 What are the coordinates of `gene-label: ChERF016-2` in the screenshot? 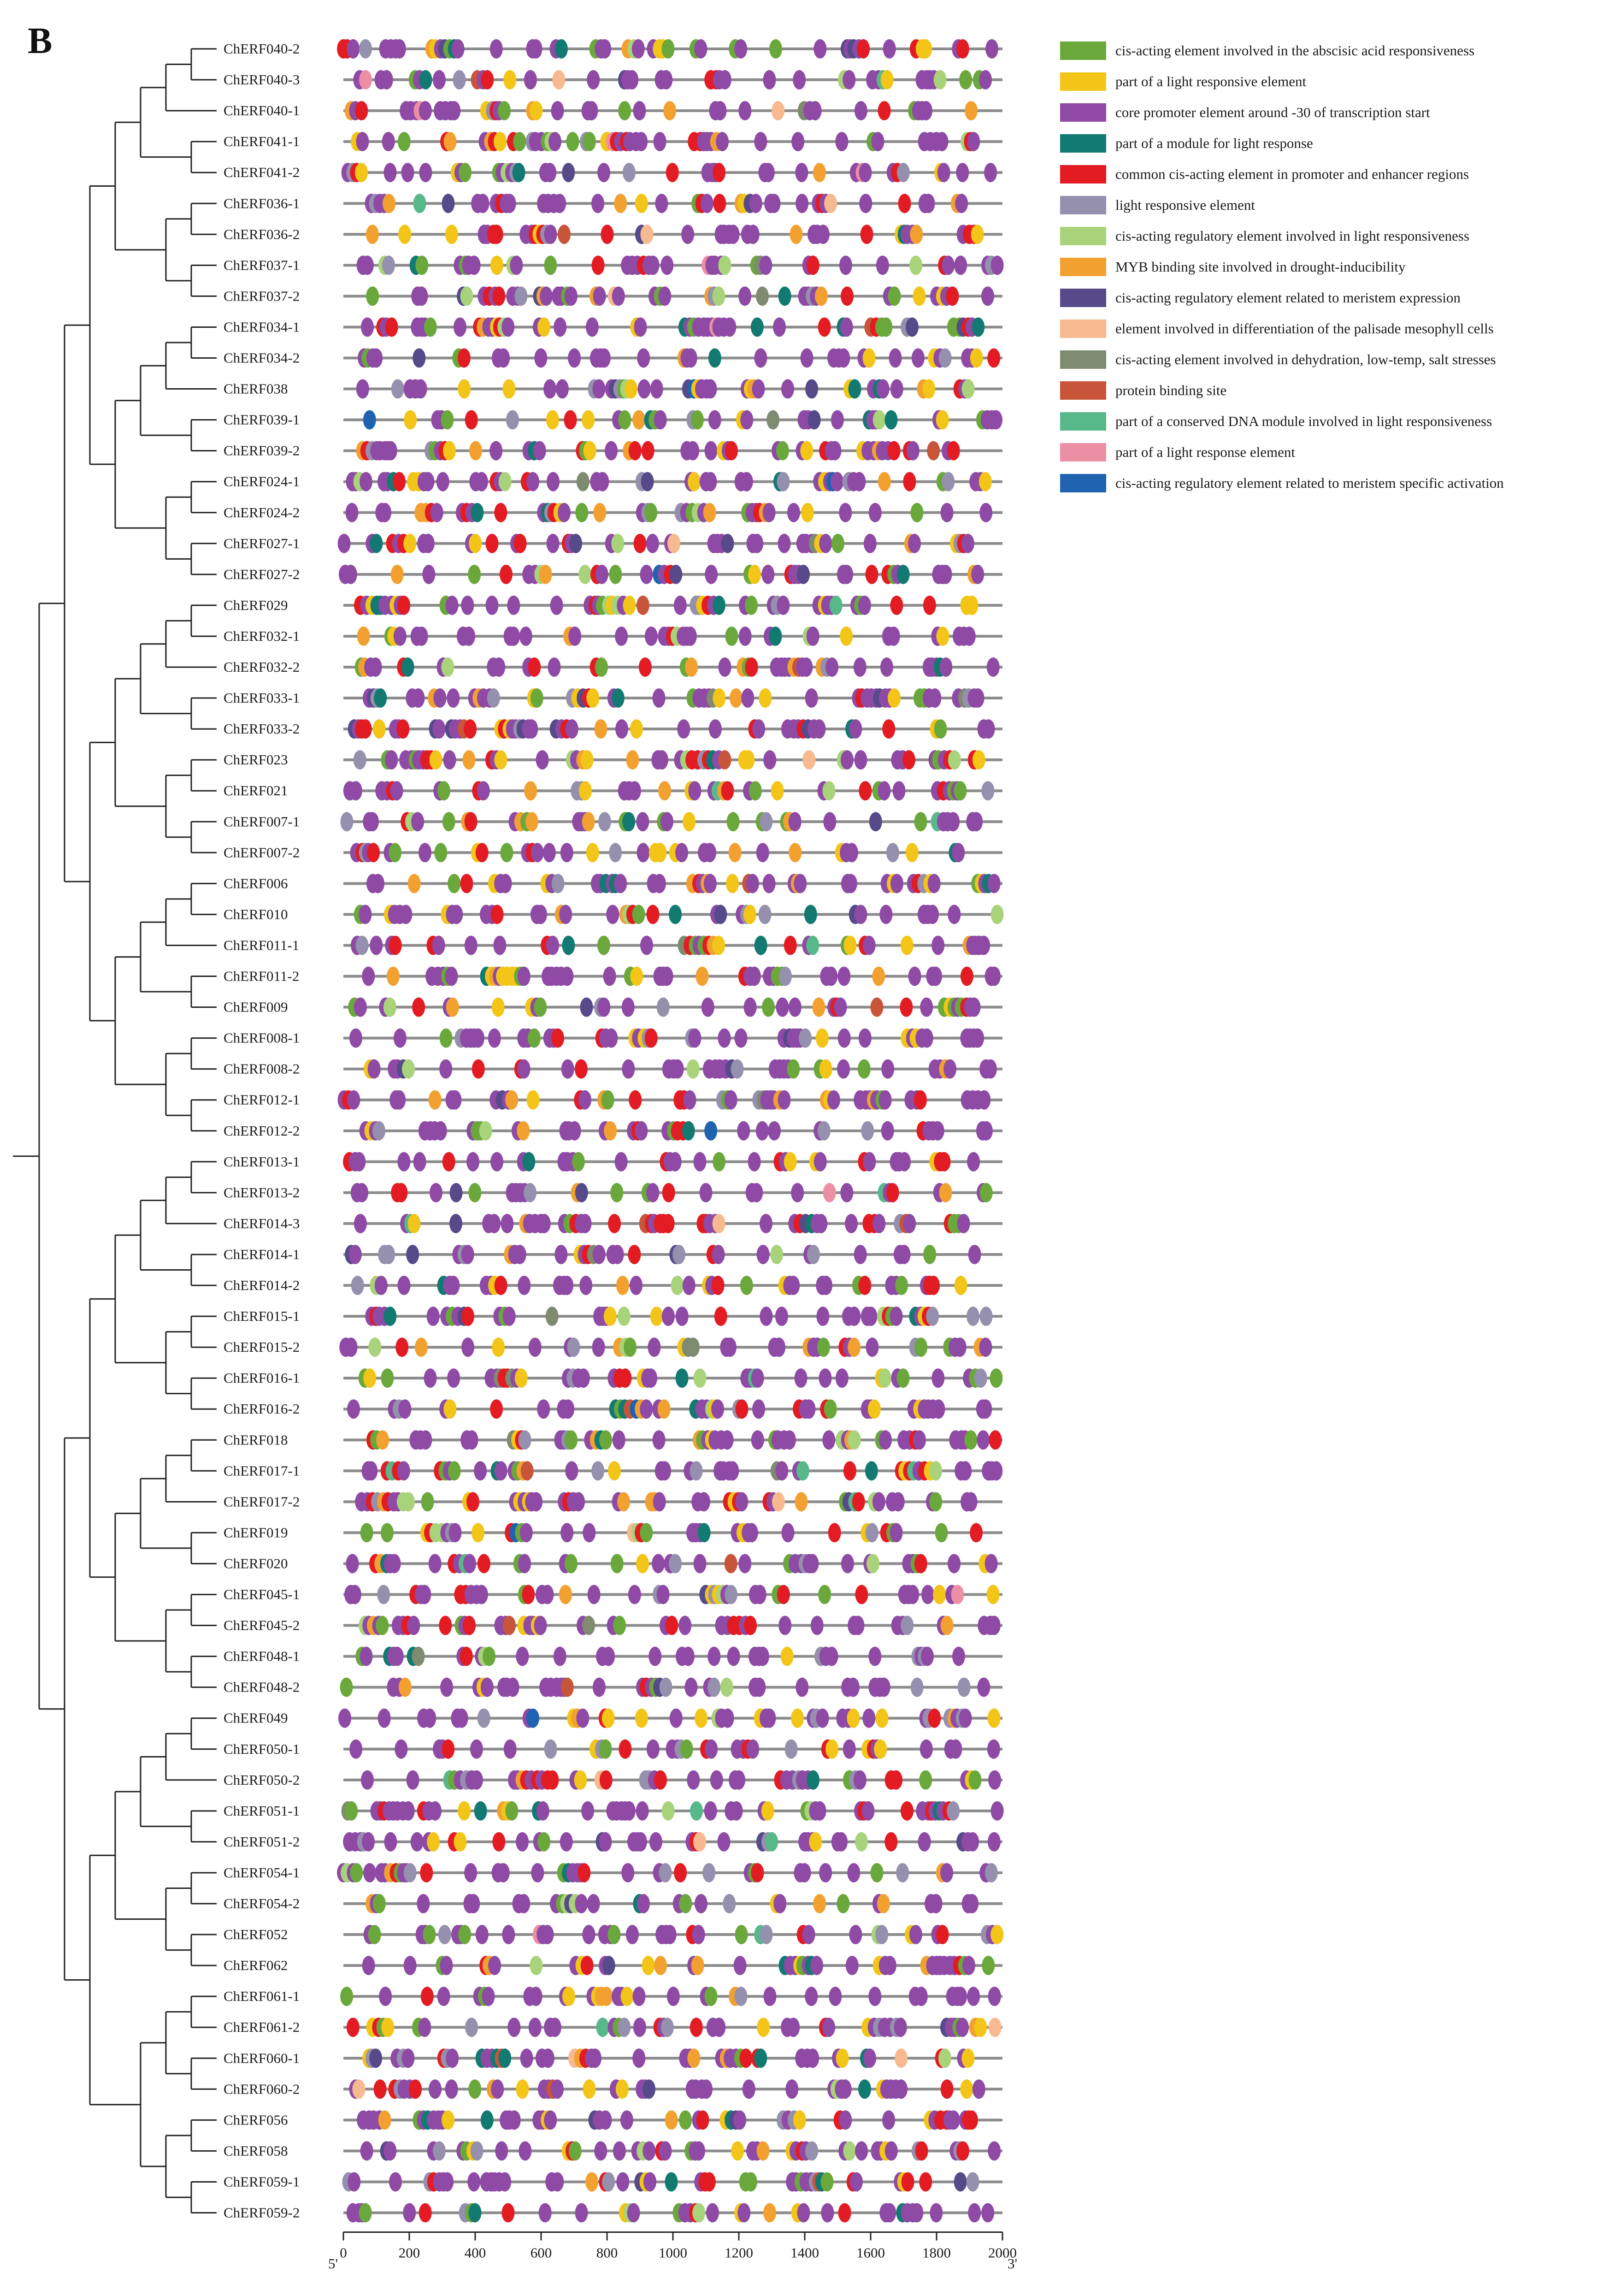 It's located at (262, 1409).